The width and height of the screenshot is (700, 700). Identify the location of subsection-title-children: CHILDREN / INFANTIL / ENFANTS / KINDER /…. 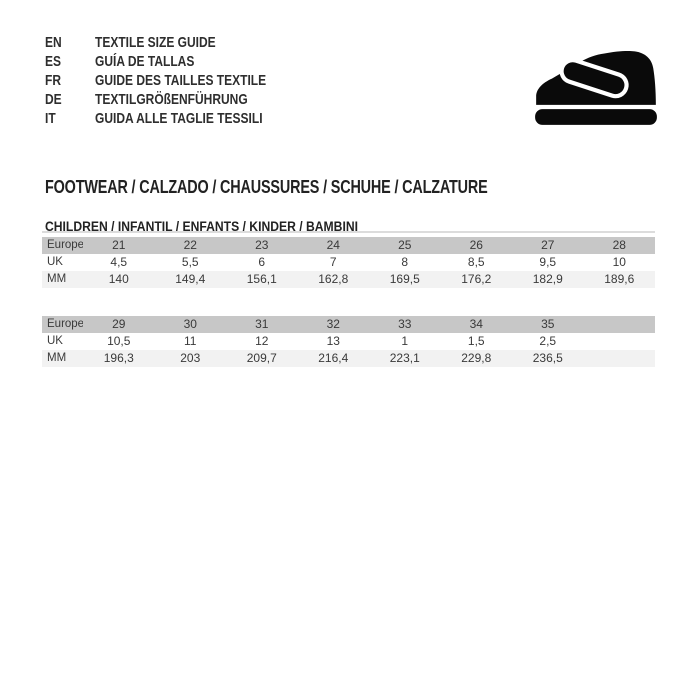
(201, 226).